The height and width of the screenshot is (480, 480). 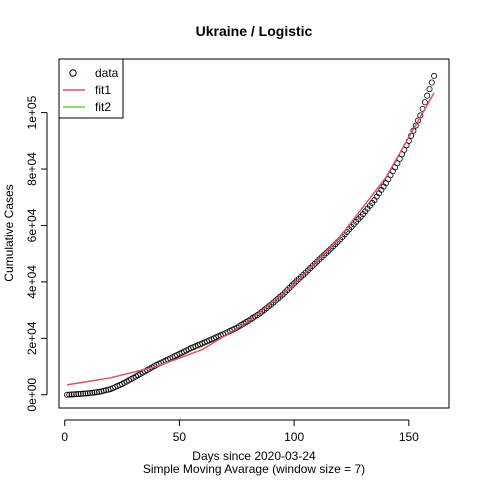 I want to click on y-tick-label: 0e+00, so click(x=32, y=395).